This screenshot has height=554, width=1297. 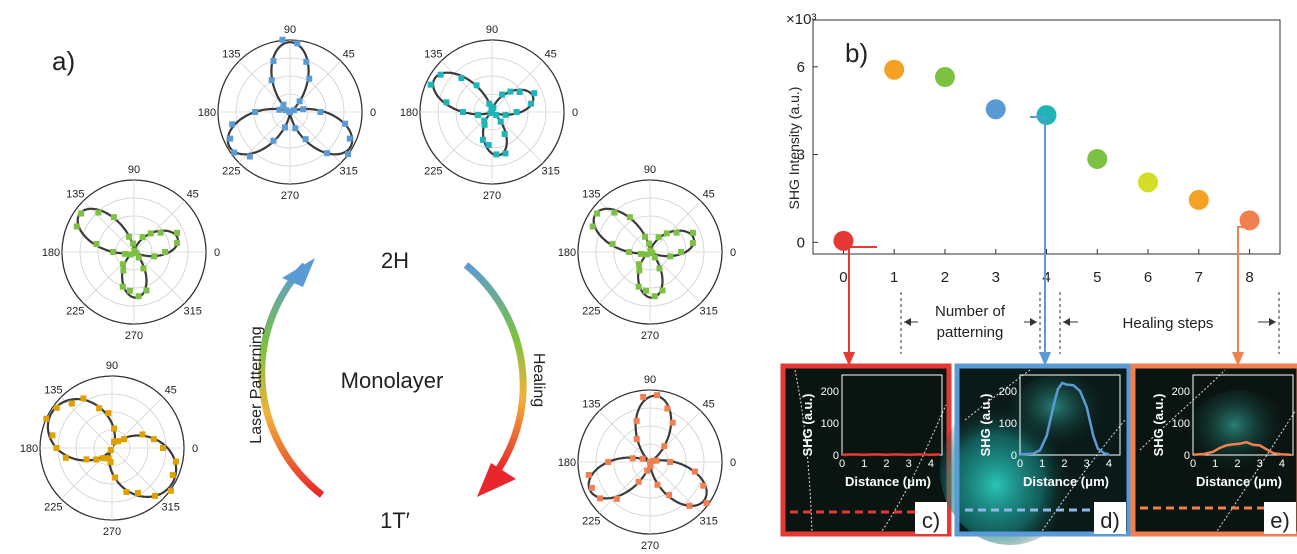 What do you see at coordinates (970, 332) in the screenshot?
I see `annotation-patterning-2: patterning` at bounding box center [970, 332].